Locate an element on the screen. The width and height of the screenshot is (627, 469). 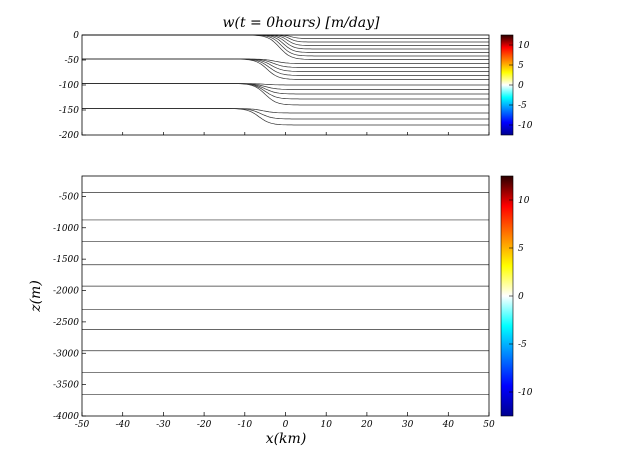
bottom-x-tick-label: -50 is located at coordinates (82, 425).